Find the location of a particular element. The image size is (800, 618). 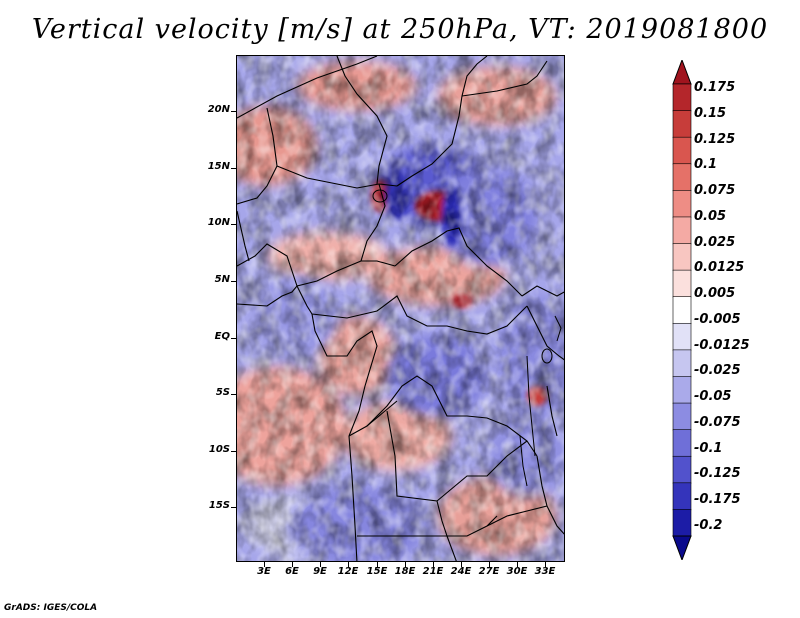

lat-label-5s: 5S is located at coordinates (222, 392).